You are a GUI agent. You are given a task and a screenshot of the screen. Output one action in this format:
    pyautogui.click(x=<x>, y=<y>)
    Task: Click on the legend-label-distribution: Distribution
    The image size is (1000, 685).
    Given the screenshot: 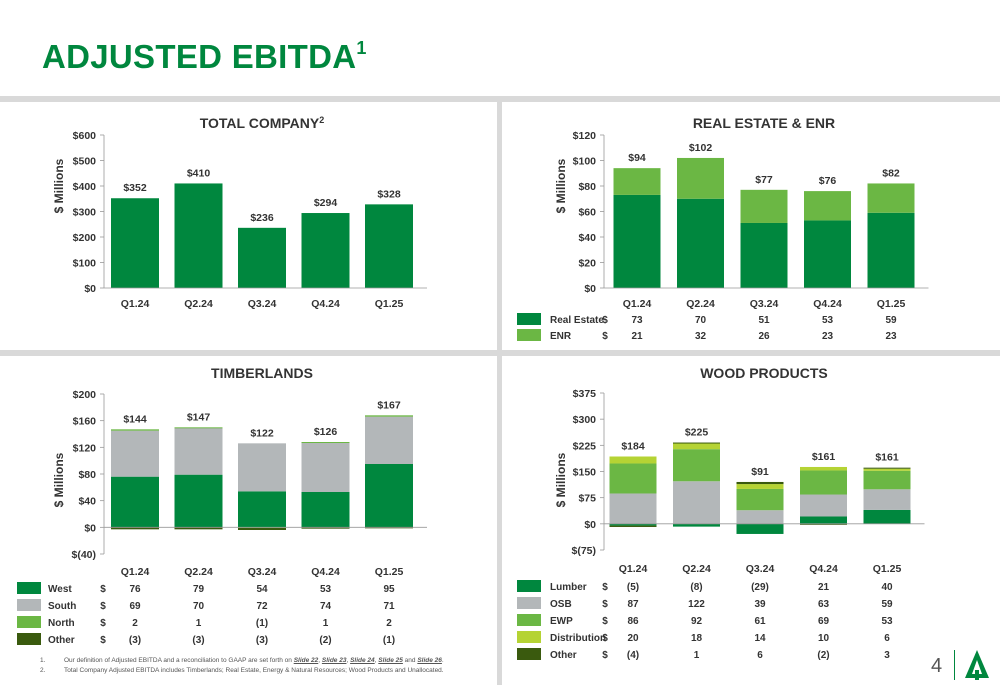 What is the action you would take?
    pyautogui.click(x=578, y=638)
    